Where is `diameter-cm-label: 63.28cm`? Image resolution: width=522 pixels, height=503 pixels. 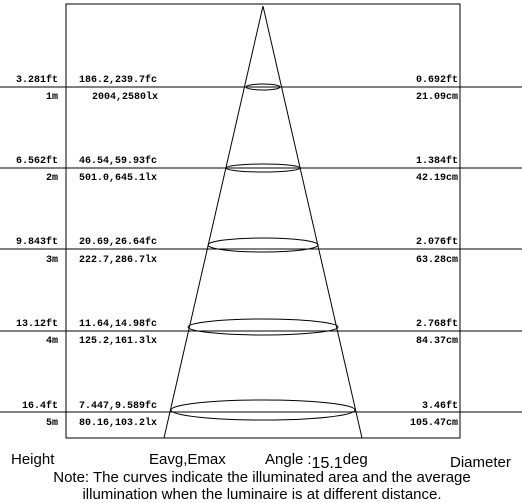
diameter-cm-label: 63.28cm is located at coordinates (437, 260).